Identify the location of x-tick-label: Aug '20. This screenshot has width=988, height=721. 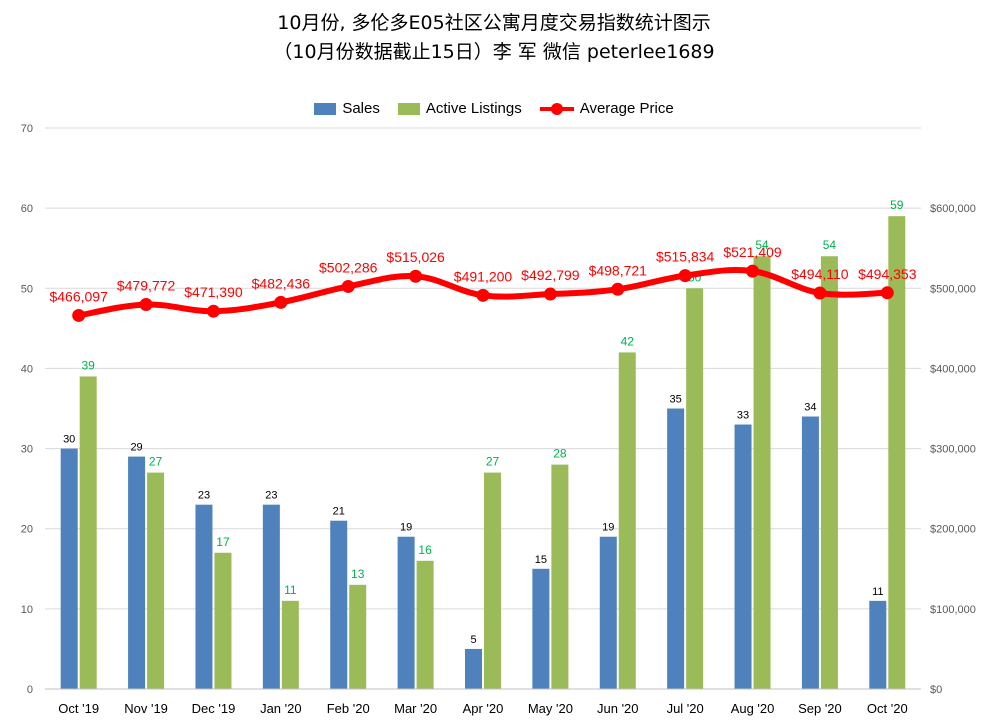
(753, 708).